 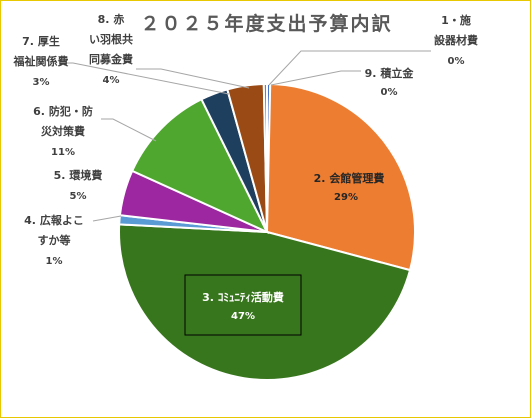 I want to click on label-s6-line2: 災対策費, so click(x=62, y=131).